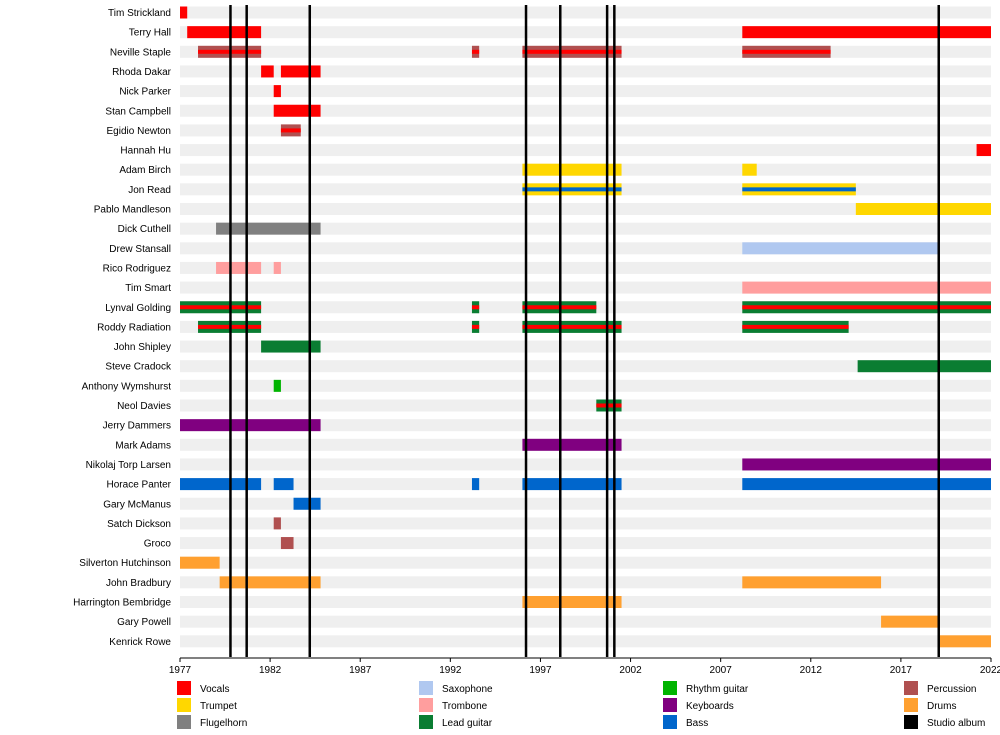  What do you see at coordinates (840, 248) in the screenshot?
I see `bar-drew-stansall-saxophone` at bounding box center [840, 248].